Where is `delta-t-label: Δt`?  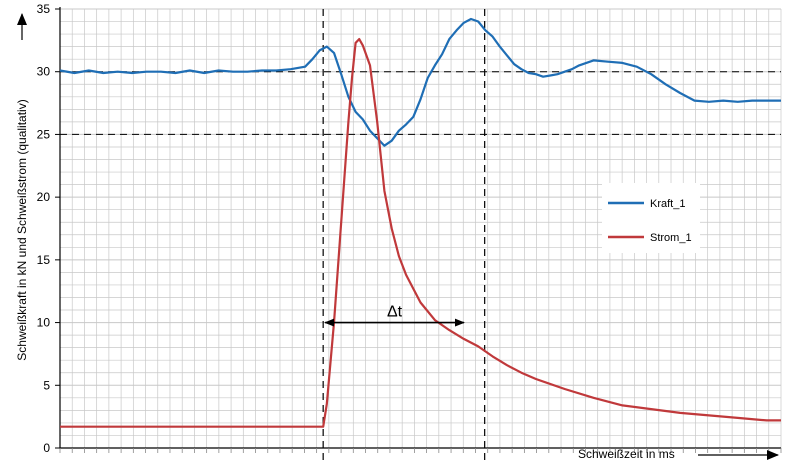 delta-t-label: Δt is located at coordinates (395, 312).